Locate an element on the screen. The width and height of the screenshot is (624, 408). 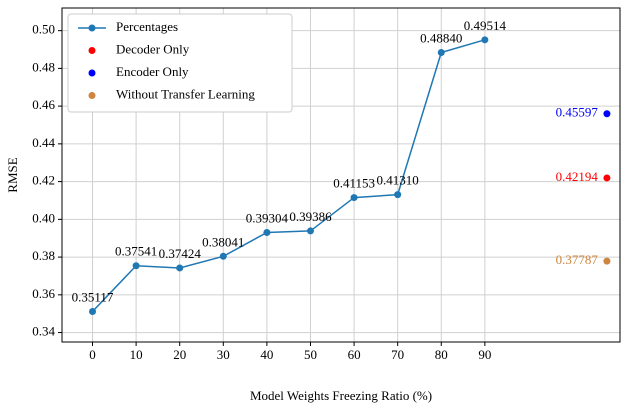
data-label: 0.42194 is located at coordinates (577, 176).